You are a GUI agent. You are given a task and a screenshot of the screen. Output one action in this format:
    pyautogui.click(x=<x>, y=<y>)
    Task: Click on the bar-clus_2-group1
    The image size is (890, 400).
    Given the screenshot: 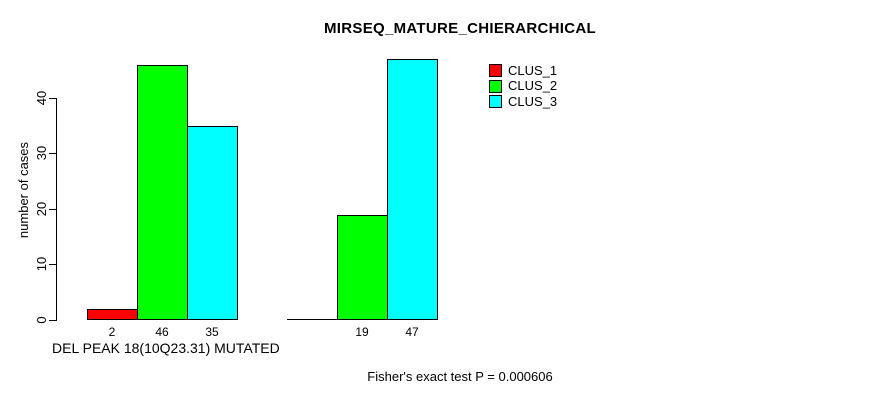 What is the action you would take?
    pyautogui.click(x=162, y=192)
    